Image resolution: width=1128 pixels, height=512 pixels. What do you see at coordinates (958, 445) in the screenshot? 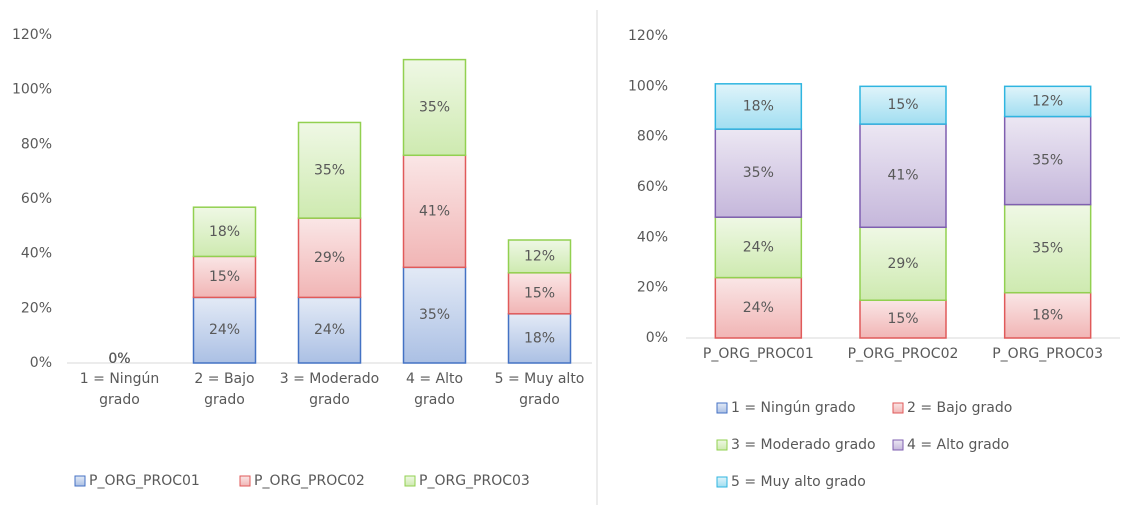
I see `legend-label: 4 = Alto grado` at bounding box center [958, 445].